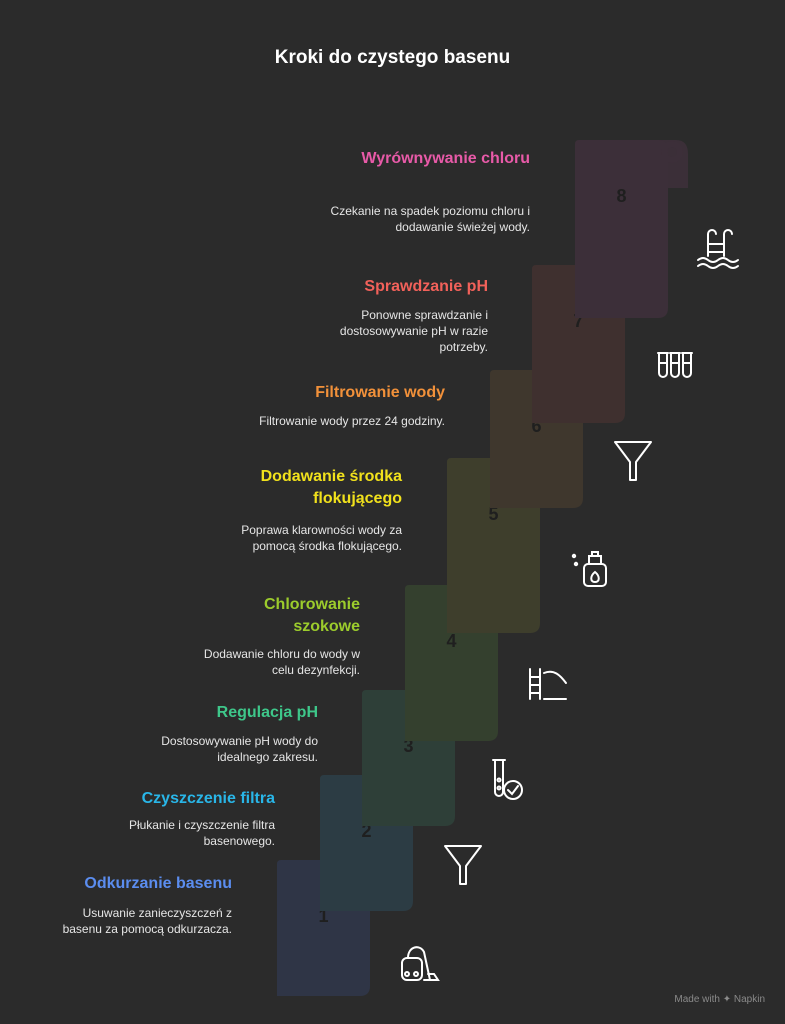 Image resolution: width=785 pixels, height=1024 pixels. What do you see at coordinates (493, 514) in the screenshot?
I see `step-5-number: 5` at bounding box center [493, 514].